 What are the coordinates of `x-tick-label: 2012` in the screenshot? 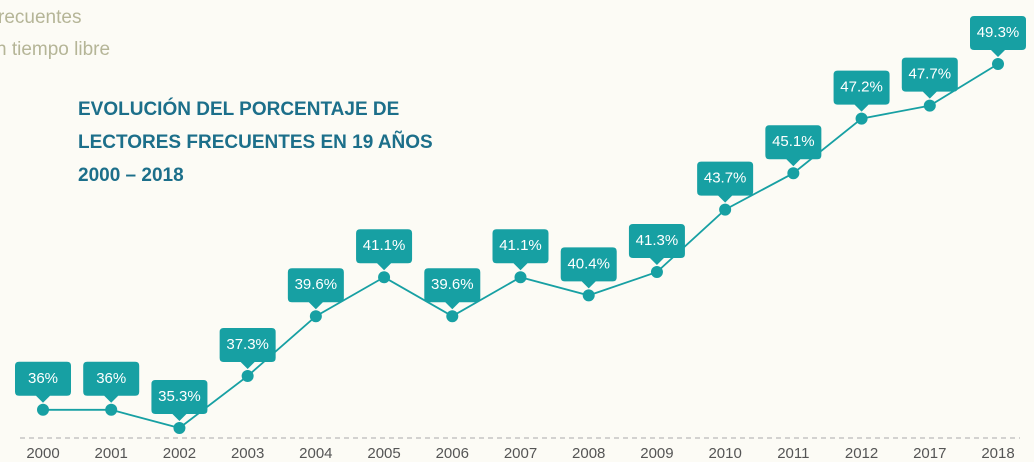 It's located at (861, 453).